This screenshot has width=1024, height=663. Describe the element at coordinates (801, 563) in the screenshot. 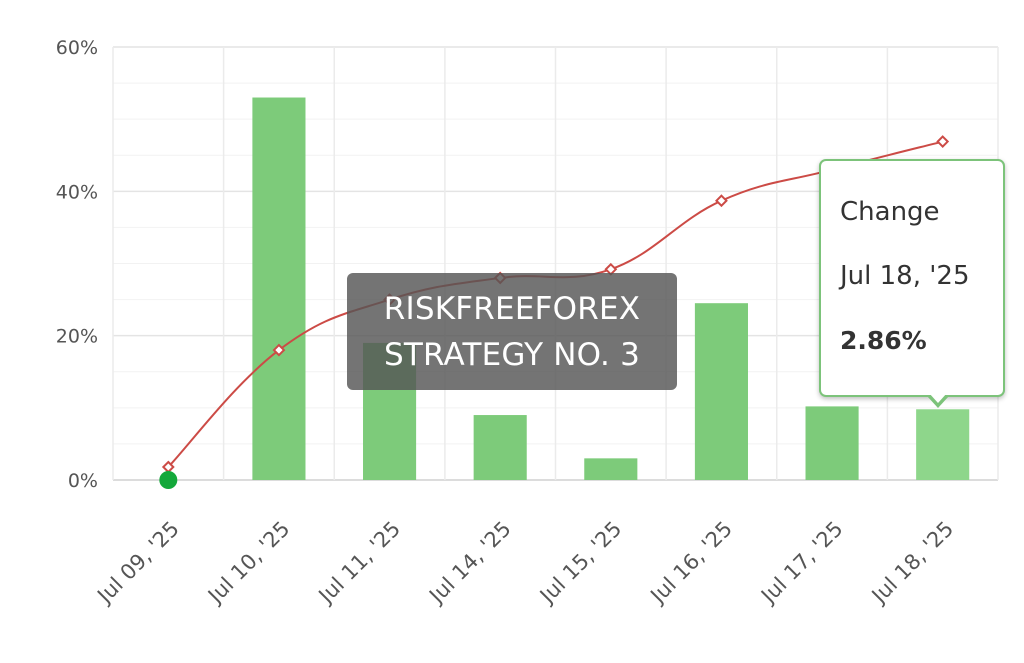

I see `x-tick-label: Jul 17, '25` at that location.